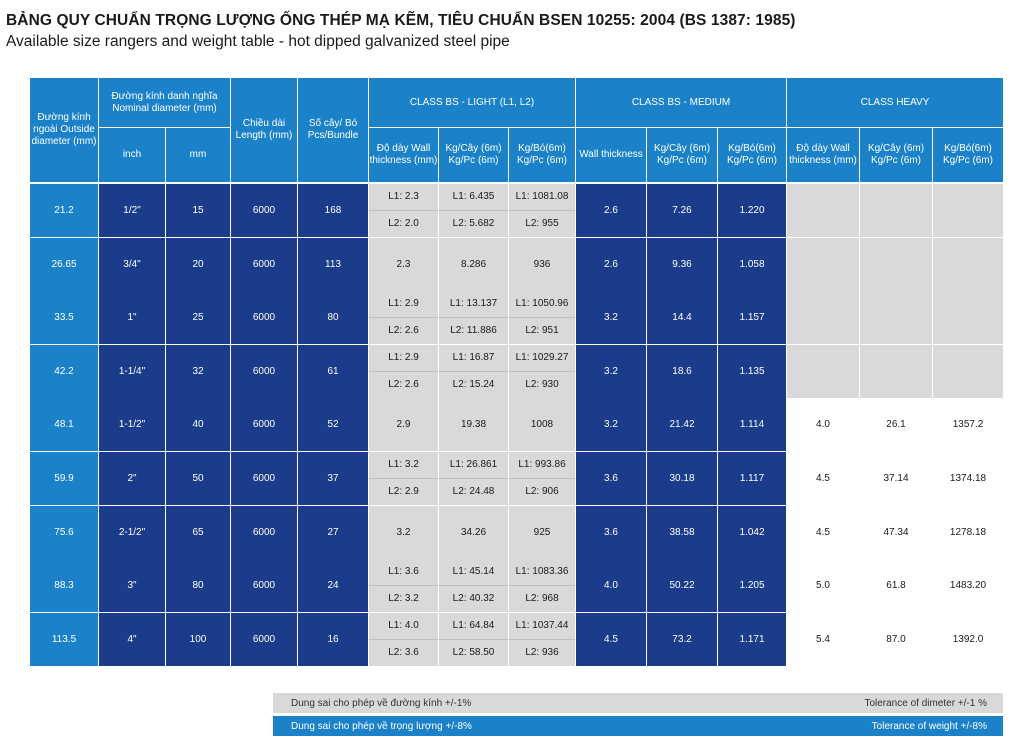 This screenshot has width=1017, height=743. What do you see at coordinates (611, 424) in the screenshot?
I see `cell-mw: 3.2` at bounding box center [611, 424].